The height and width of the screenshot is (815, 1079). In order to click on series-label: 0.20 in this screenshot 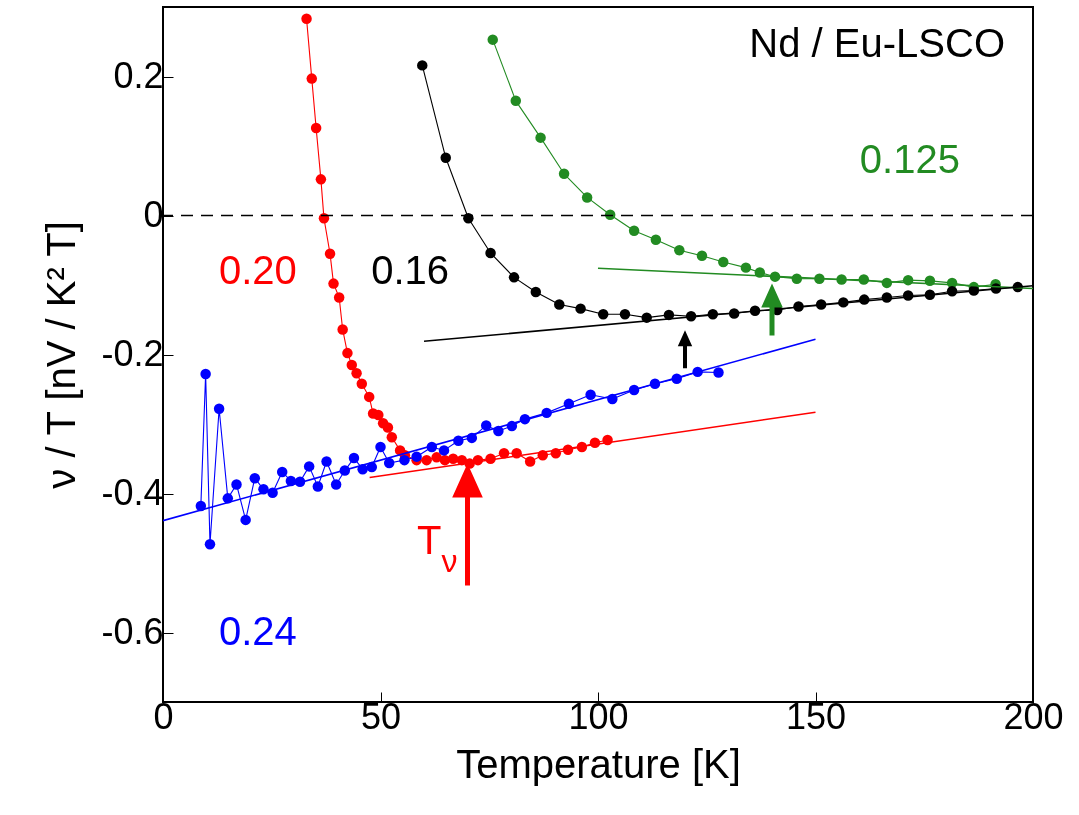, I will do `click(257, 270)`.